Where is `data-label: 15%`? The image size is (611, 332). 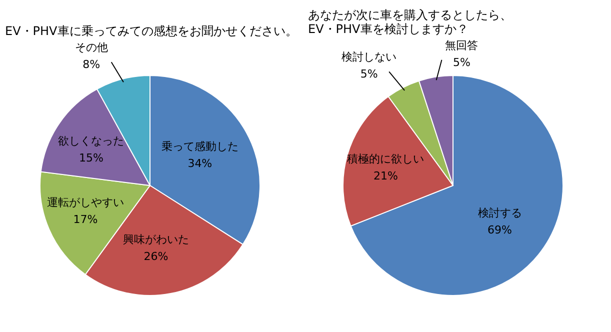
data-label: 15% is located at coordinates (91, 158).